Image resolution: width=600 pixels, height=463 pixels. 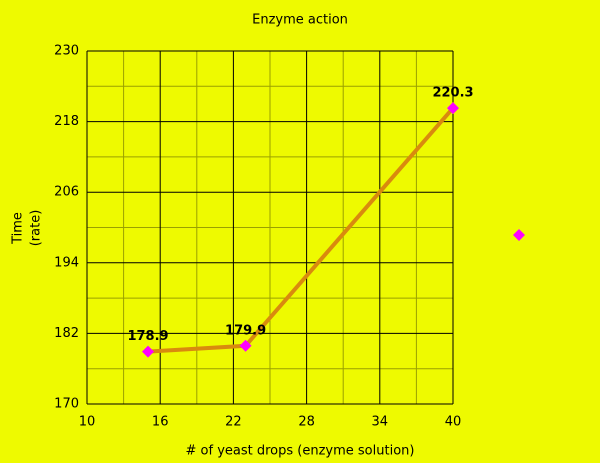 What do you see at coordinates (66, 404) in the screenshot?
I see `y-tick-label: 170` at bounding box center [66, 404].